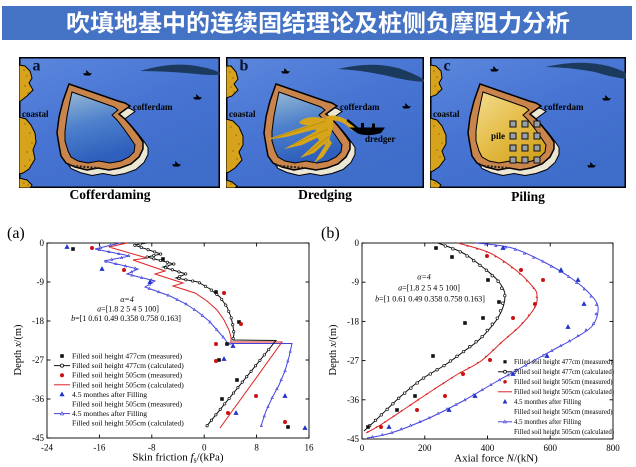 This screenshot has width=636, height=467. What do you see at coordinates (613, 448) in the screenshot?
I see `svg-text: 800` at bounding box center [613, 448].